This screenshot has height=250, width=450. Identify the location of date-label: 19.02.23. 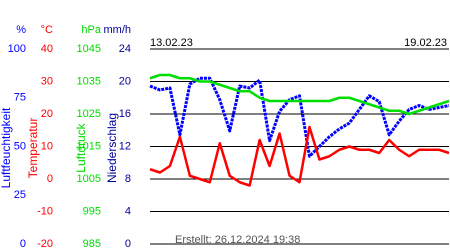
(425, 43).